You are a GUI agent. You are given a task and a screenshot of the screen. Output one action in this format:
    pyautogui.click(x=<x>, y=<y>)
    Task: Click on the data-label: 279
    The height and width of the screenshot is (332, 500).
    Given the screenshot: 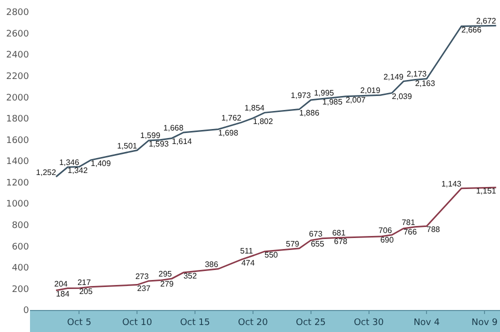 What is the action you would take?
    pyautogui.click(x=167, y=283)
    